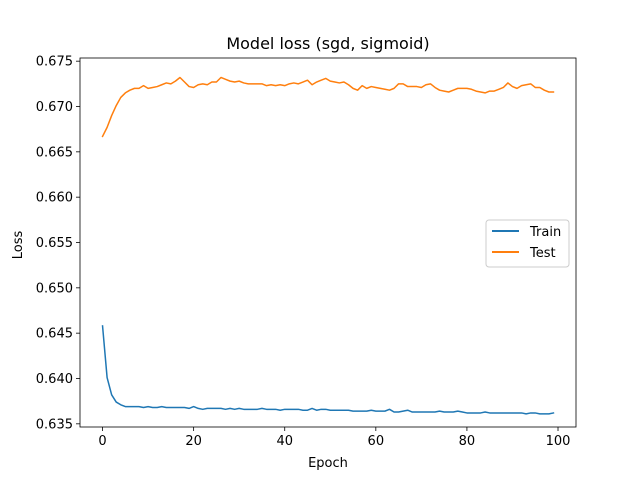 The height and width of the screenshot is (480, 640). What do you see at coordinates (467, 441) in the screenshot?
I see `x-tick-label: 80` at bounding box center [467, 441].